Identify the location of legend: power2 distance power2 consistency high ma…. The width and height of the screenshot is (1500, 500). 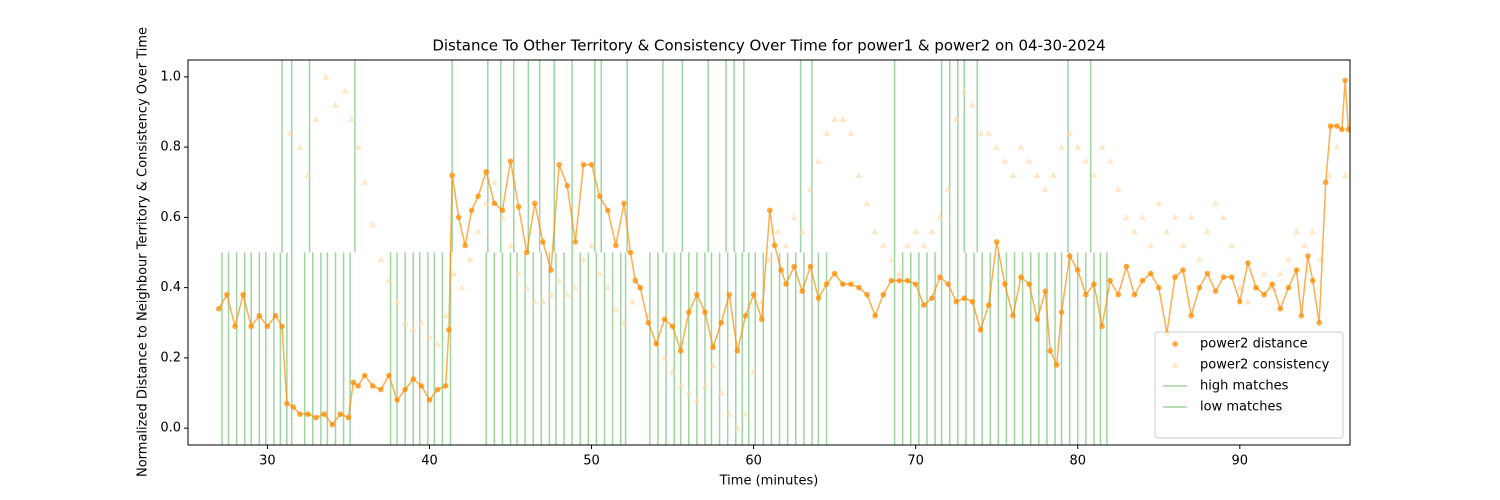
(1249, 385).